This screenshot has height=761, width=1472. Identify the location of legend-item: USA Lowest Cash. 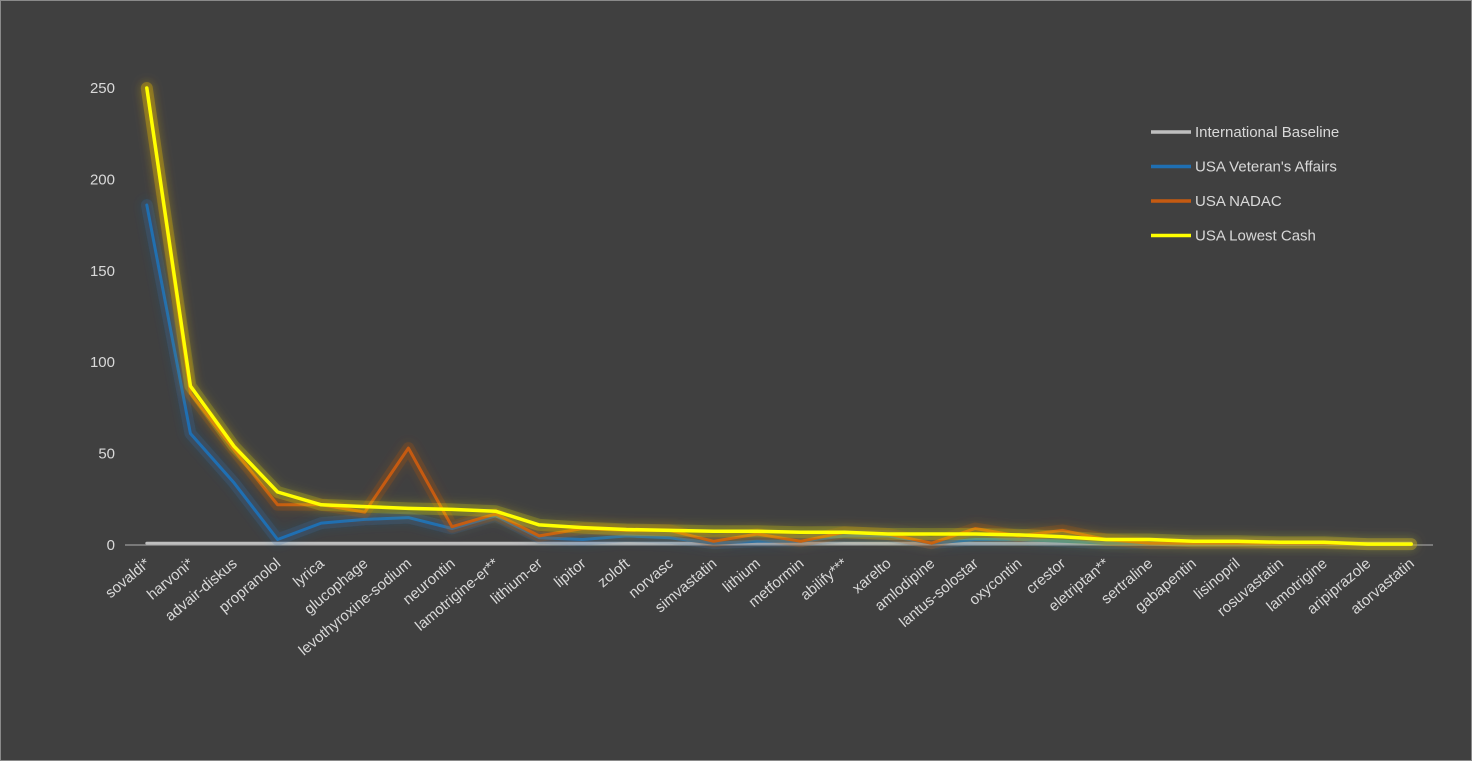
(1233, 236).